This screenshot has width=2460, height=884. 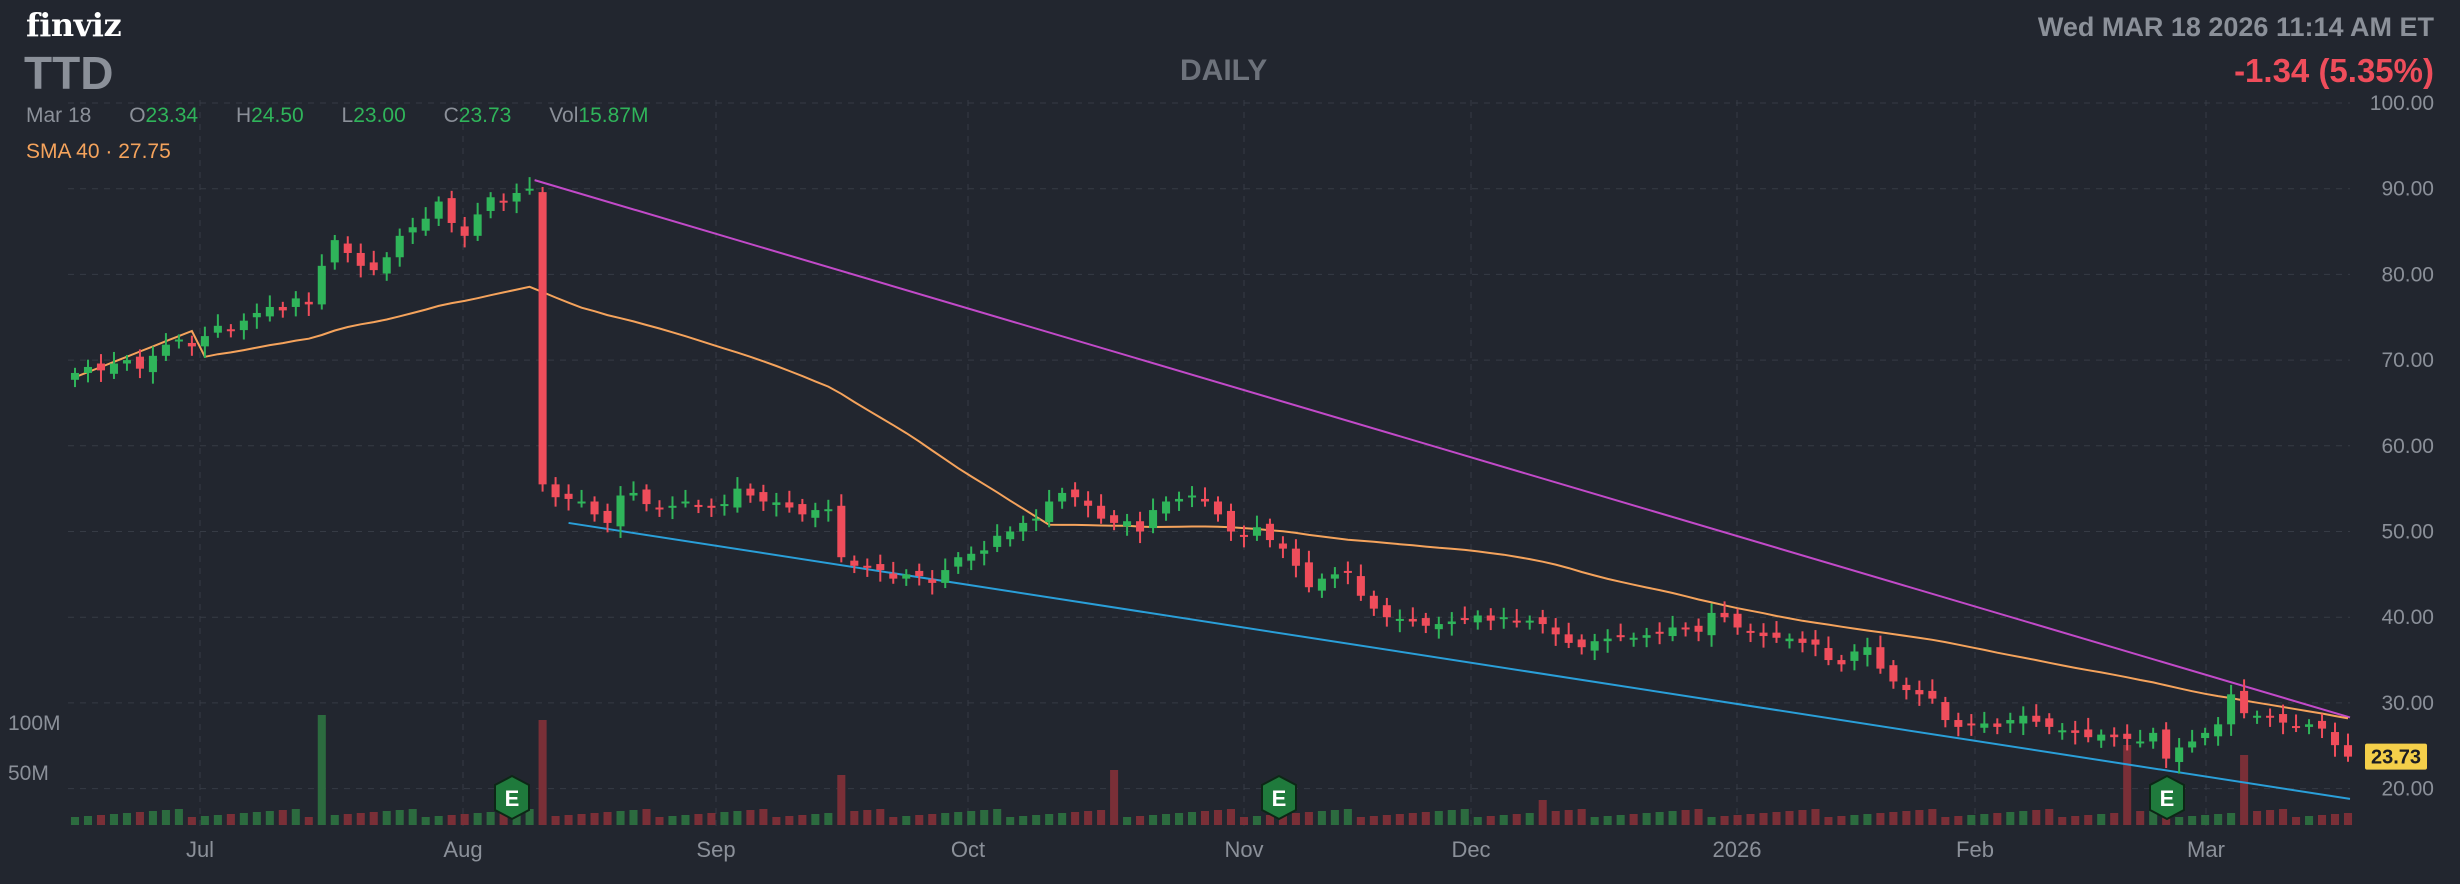 I want to click on volume-value: 15.87M, so click(x=613, y=115).